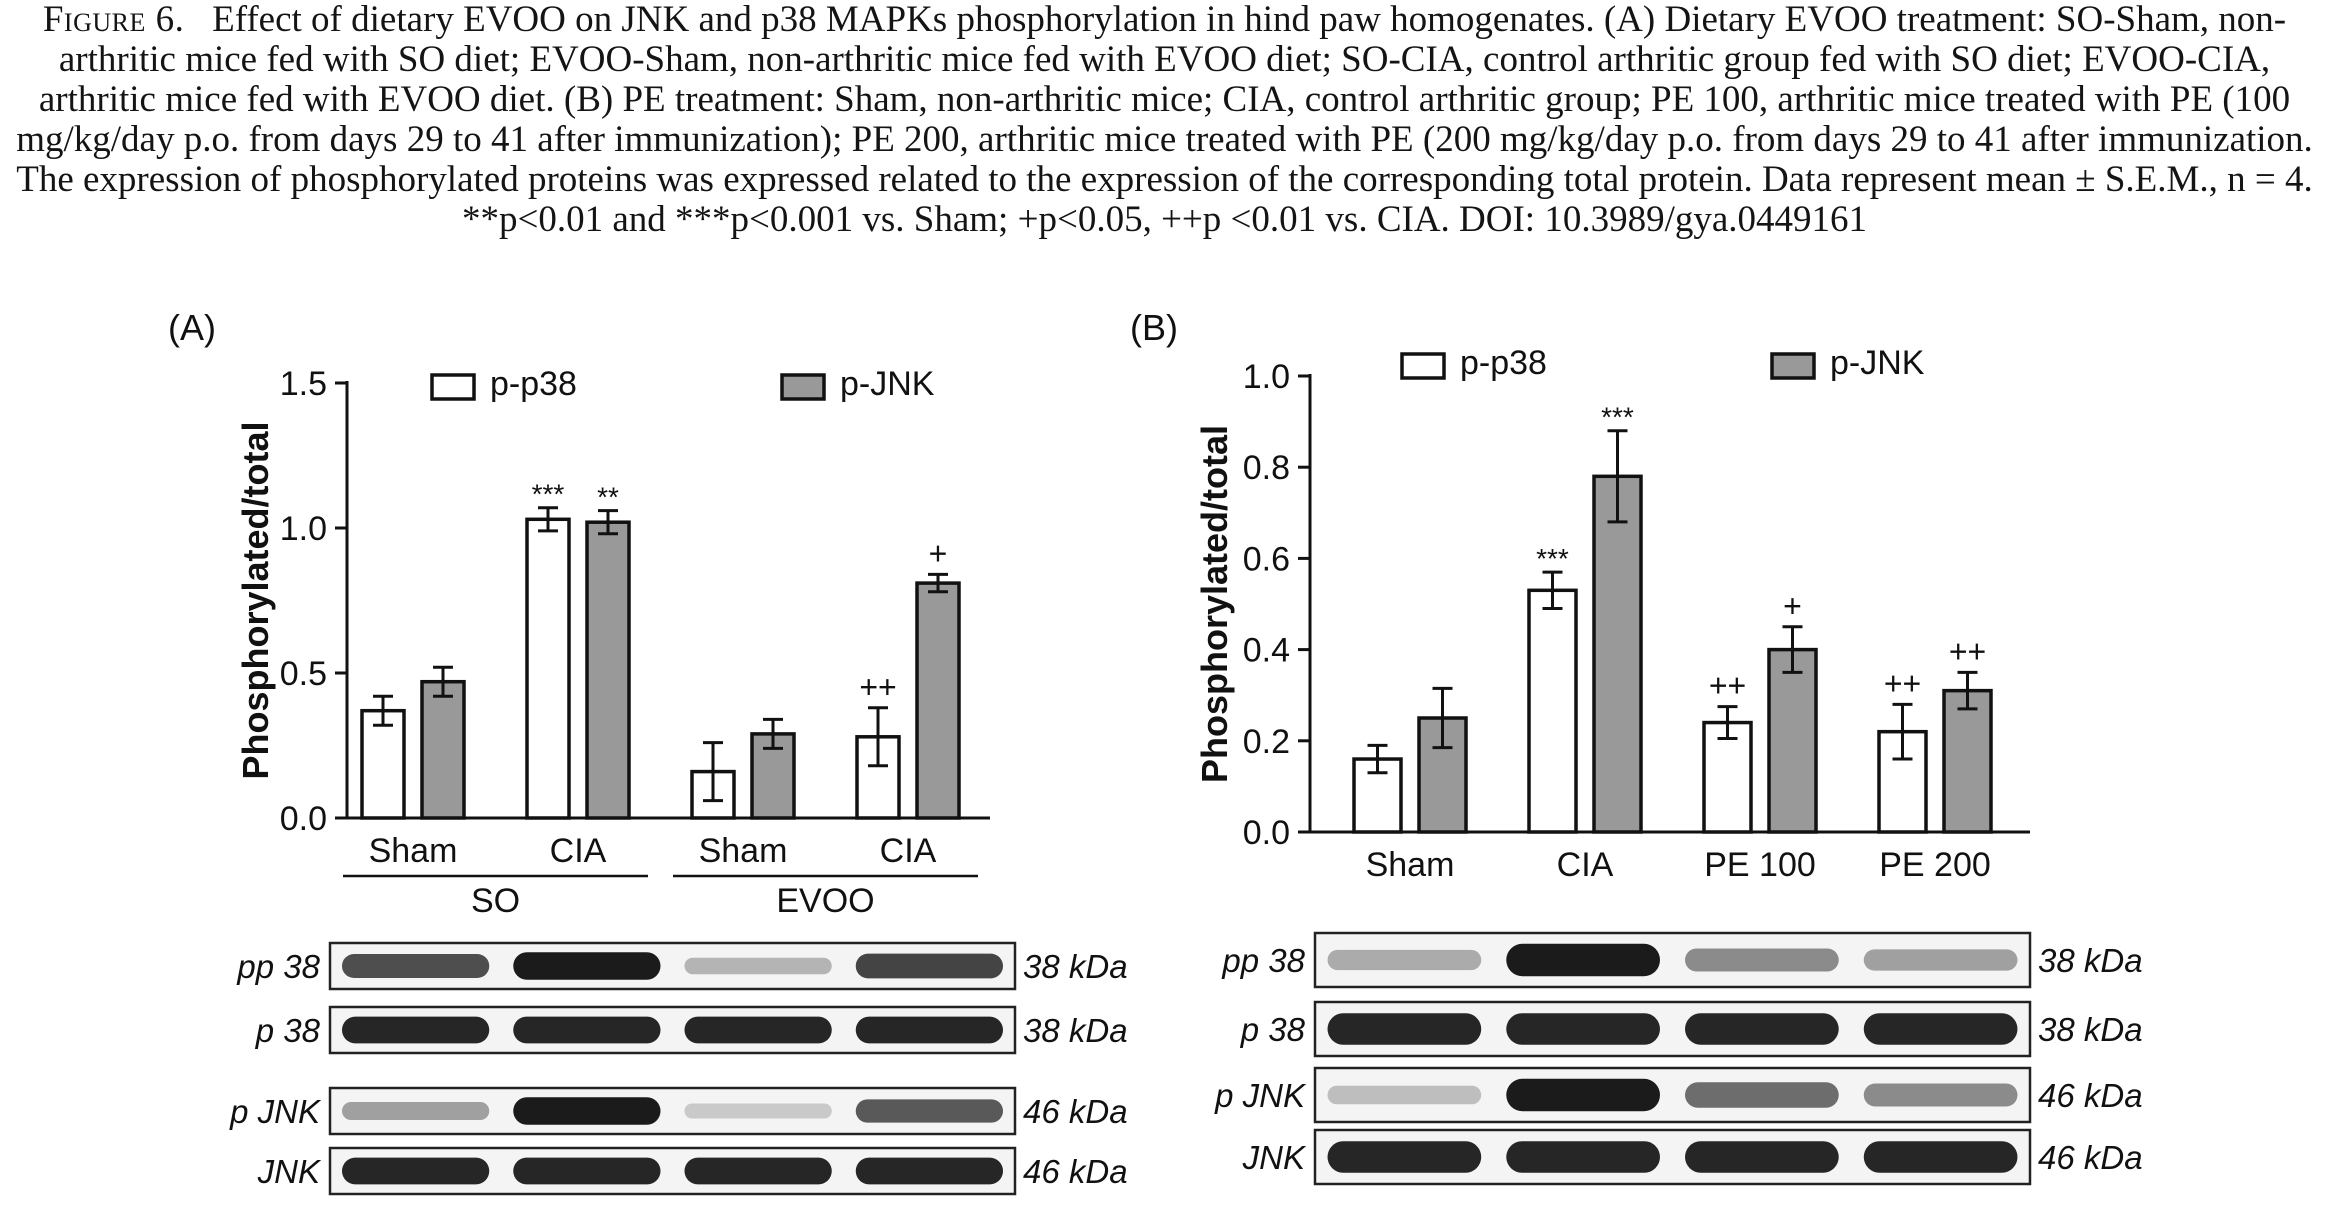  I want to click on y-tick-label: 0.2, so click(1266, 742).